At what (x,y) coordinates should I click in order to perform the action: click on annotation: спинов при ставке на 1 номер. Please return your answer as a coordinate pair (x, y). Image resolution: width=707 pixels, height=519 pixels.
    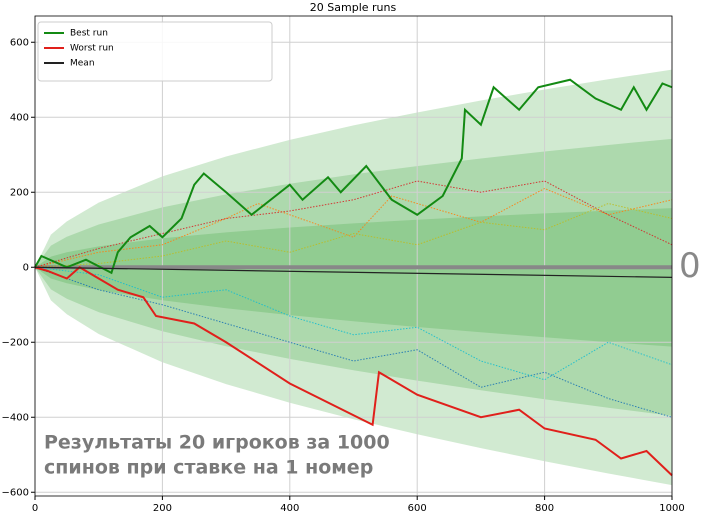
    Looking at the image, I should click on (208, 468).